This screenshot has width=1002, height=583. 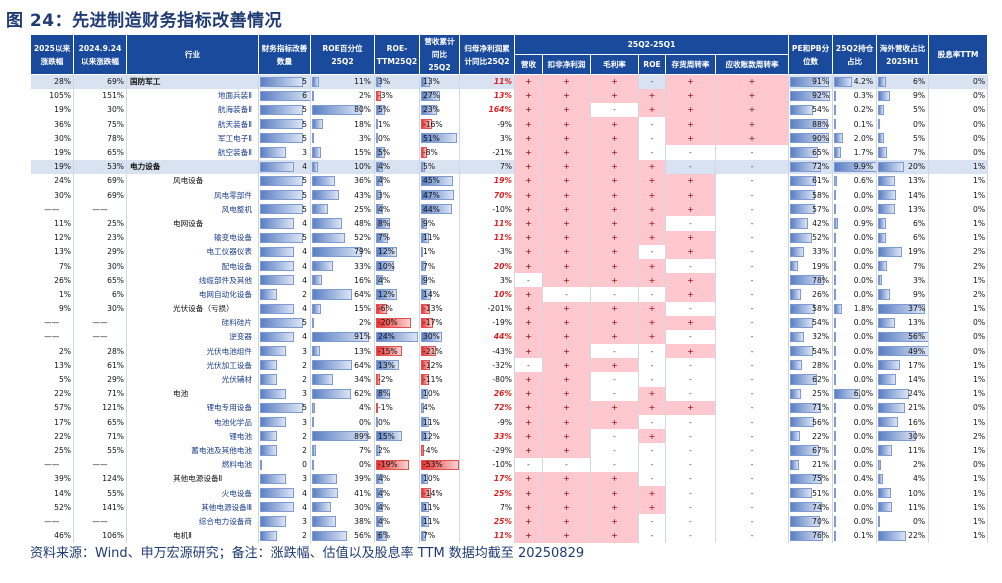 I want to click on roe-ttm: -2%, so click(x=397, y=379).